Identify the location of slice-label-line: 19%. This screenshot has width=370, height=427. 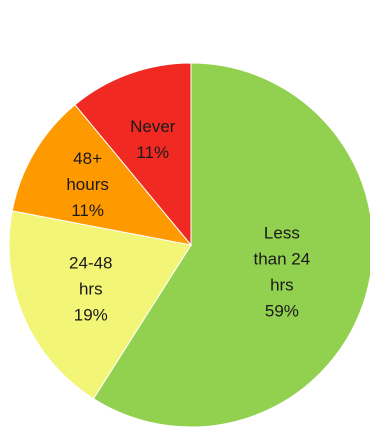
(91, 314).